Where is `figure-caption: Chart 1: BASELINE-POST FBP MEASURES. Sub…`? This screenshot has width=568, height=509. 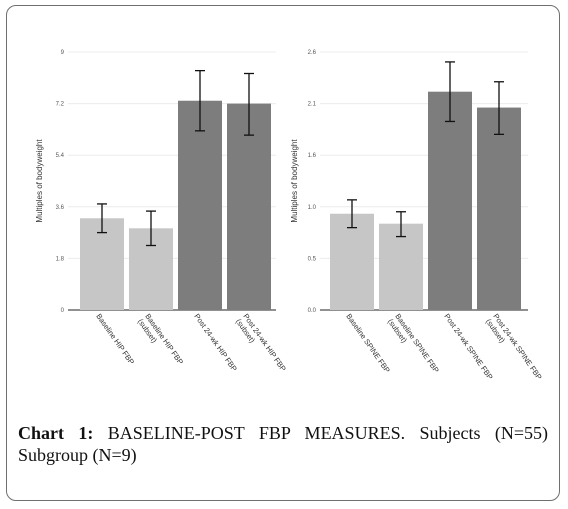 figure-caption: Chart 1: BASELINE-POST FBP MEASURES. Sub… is located at coordinates (283, 444).